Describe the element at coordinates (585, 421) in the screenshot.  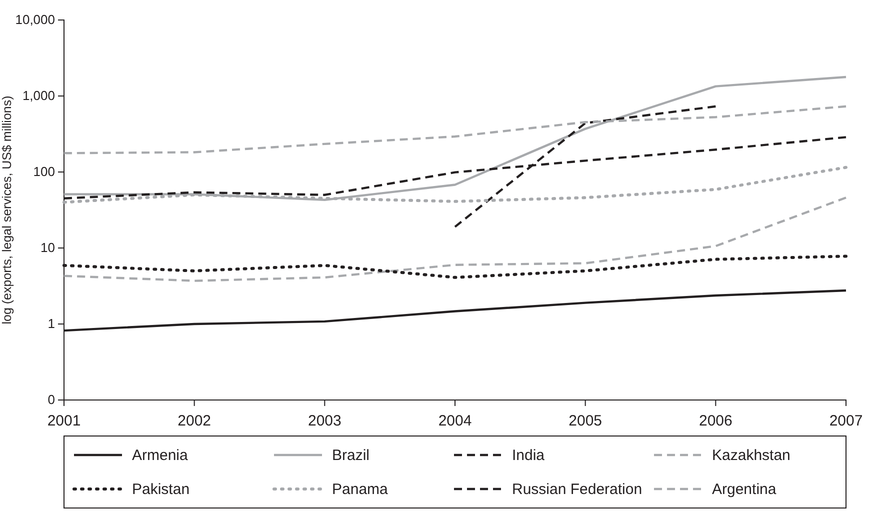
I see `x-tick-label: 2005` at that location.